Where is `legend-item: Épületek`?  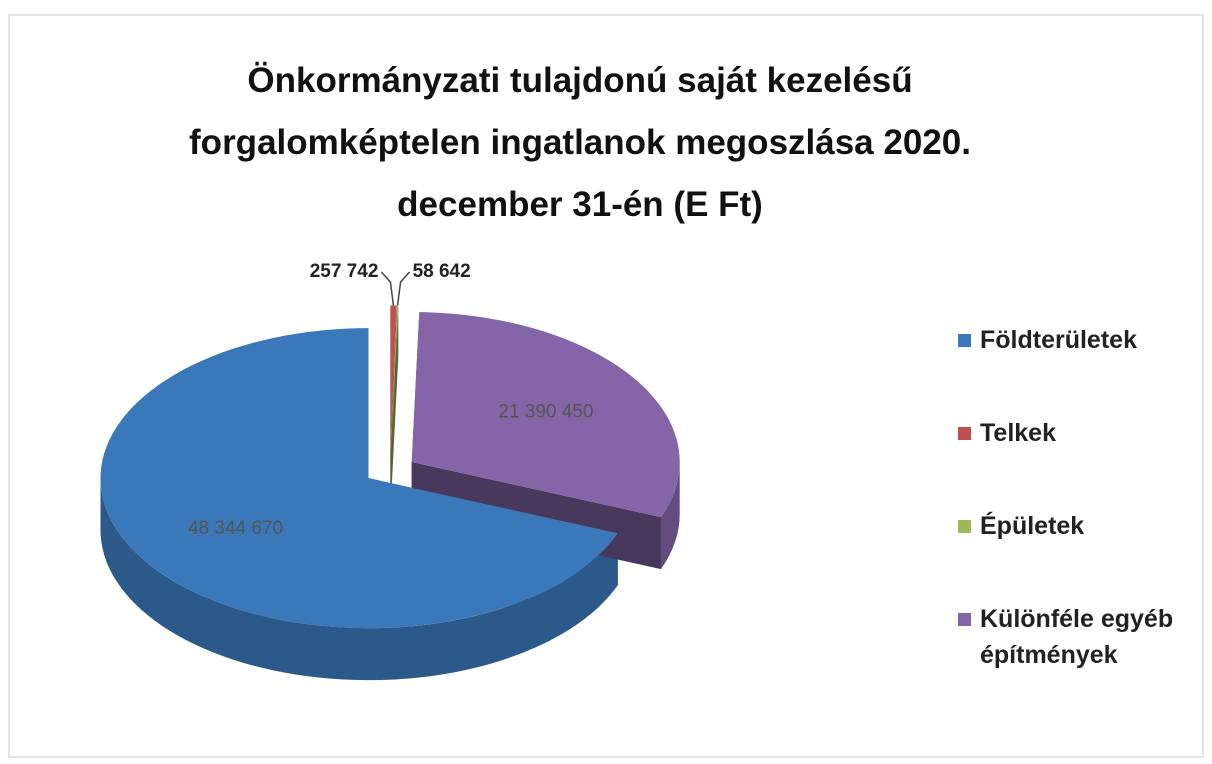 legend-item: Épületek is located at coordinates (1078, 526).